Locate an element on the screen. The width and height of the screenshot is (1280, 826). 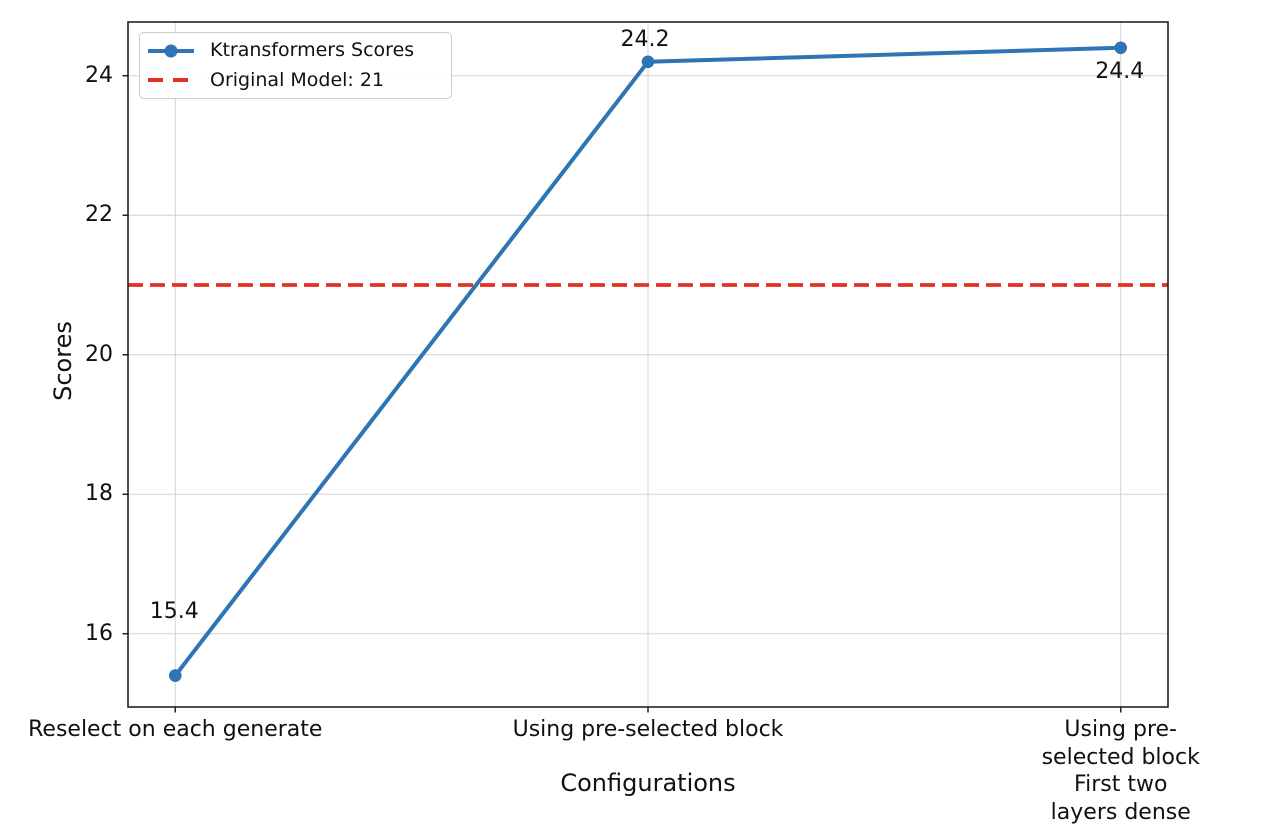
y-tick-label: 18 is located at coordinates (99, 494).